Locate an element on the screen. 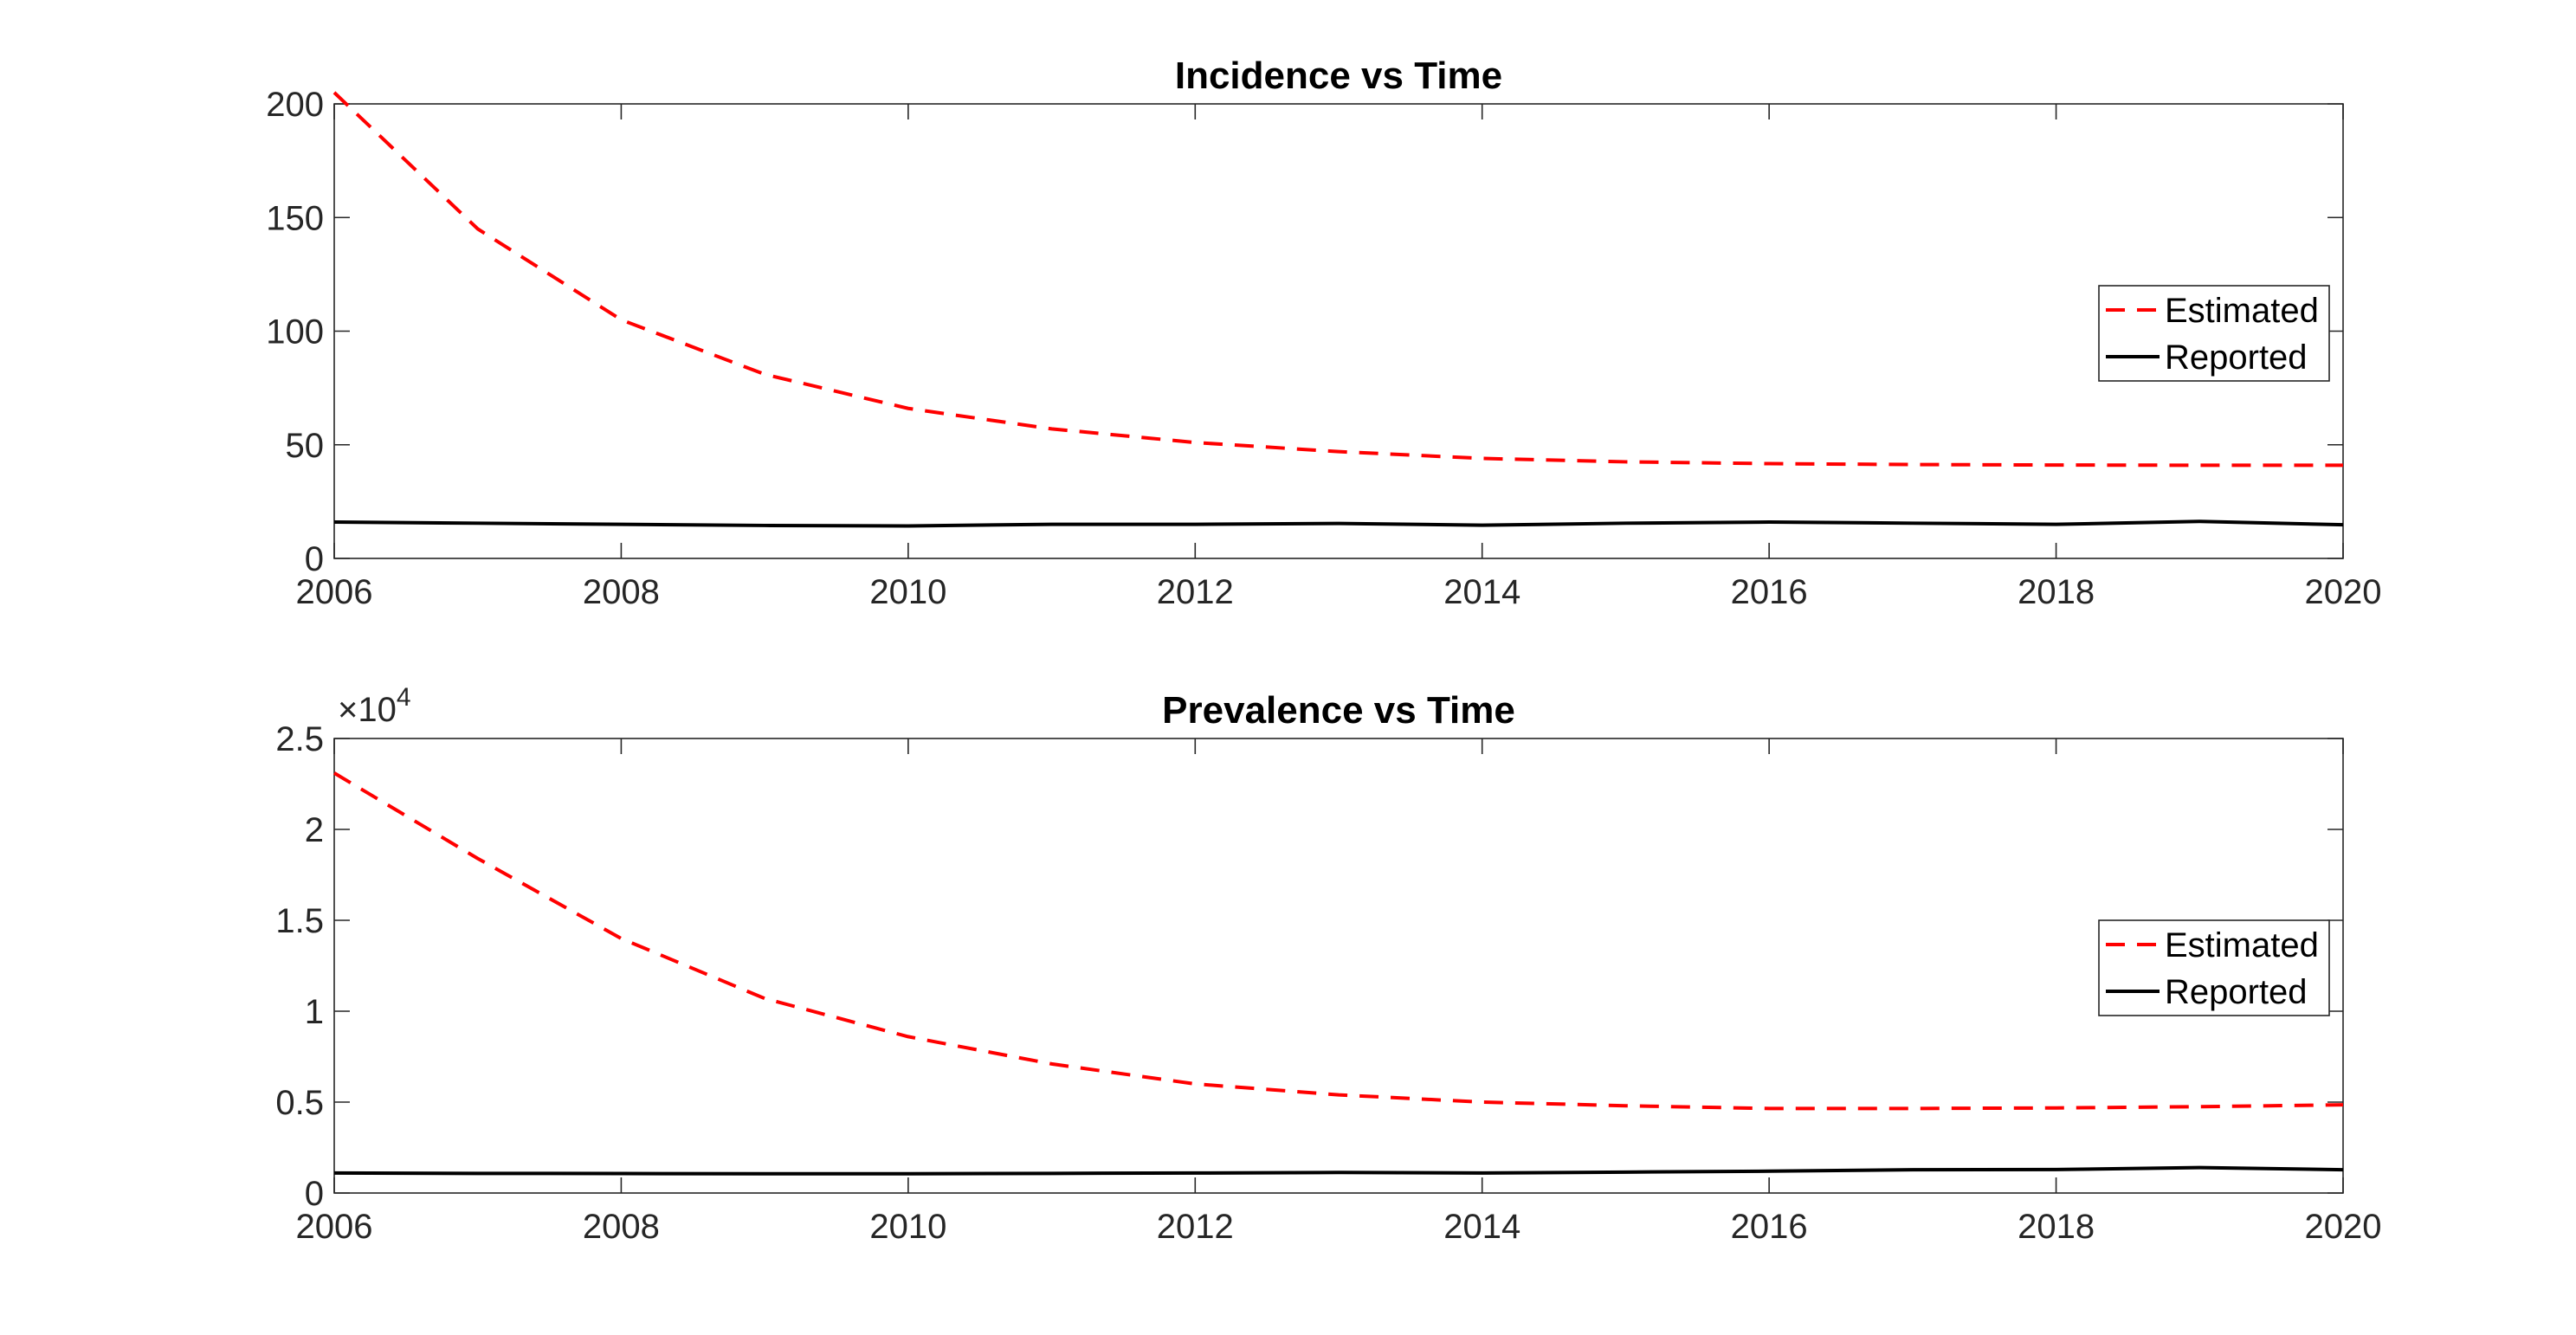  incidence-legend-box is located at coordinates (2214, 334).